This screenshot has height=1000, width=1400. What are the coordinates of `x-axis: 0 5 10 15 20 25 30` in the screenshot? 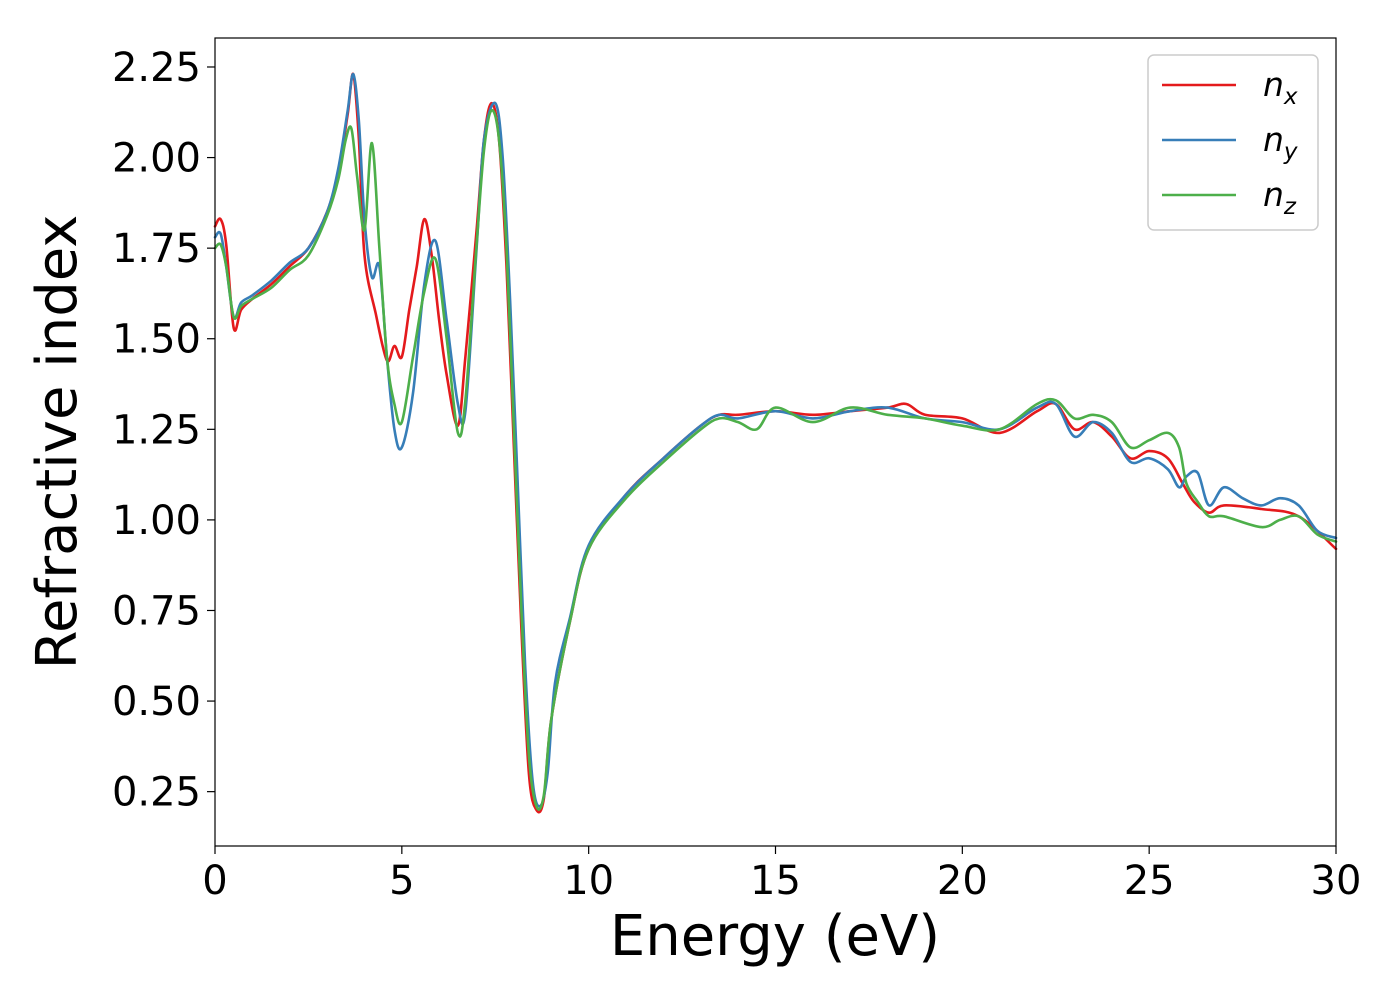 It's located at (781, 875).